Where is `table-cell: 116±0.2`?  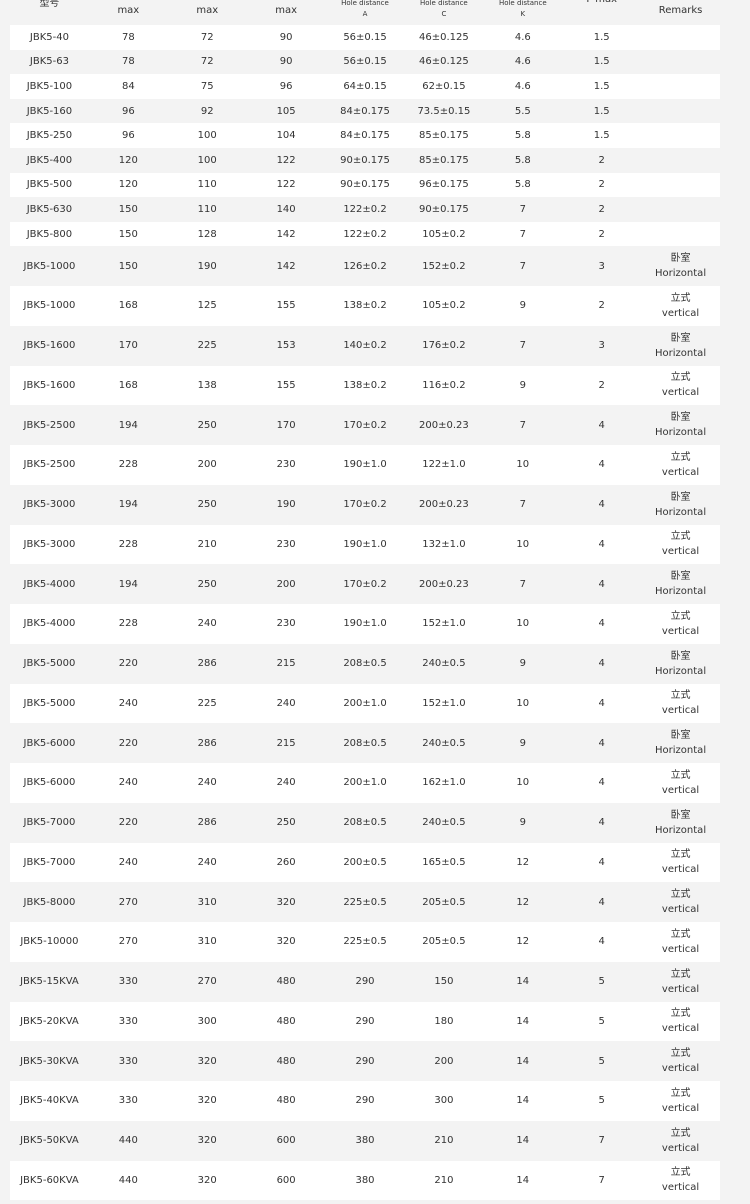
table-cell: 116±0.2 is located at coordinates (444, 385).